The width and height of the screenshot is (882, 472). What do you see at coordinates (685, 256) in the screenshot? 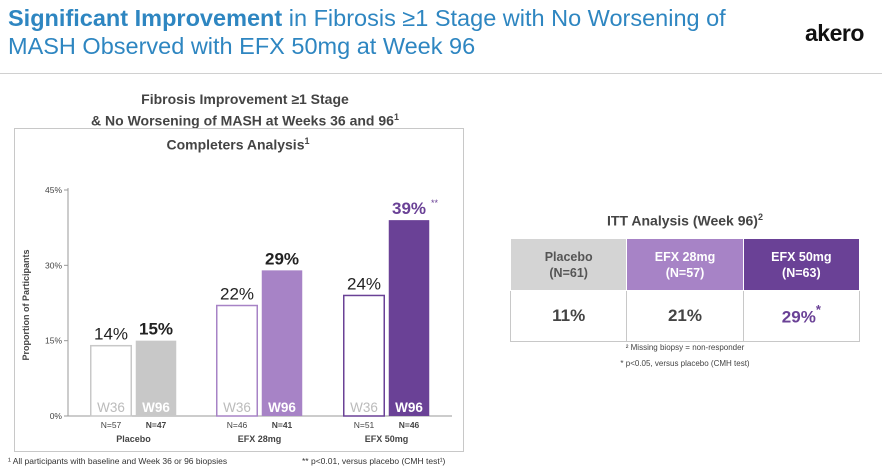
I see `itt-header-name: EFX 28mg` at bounding box center [685, 256].